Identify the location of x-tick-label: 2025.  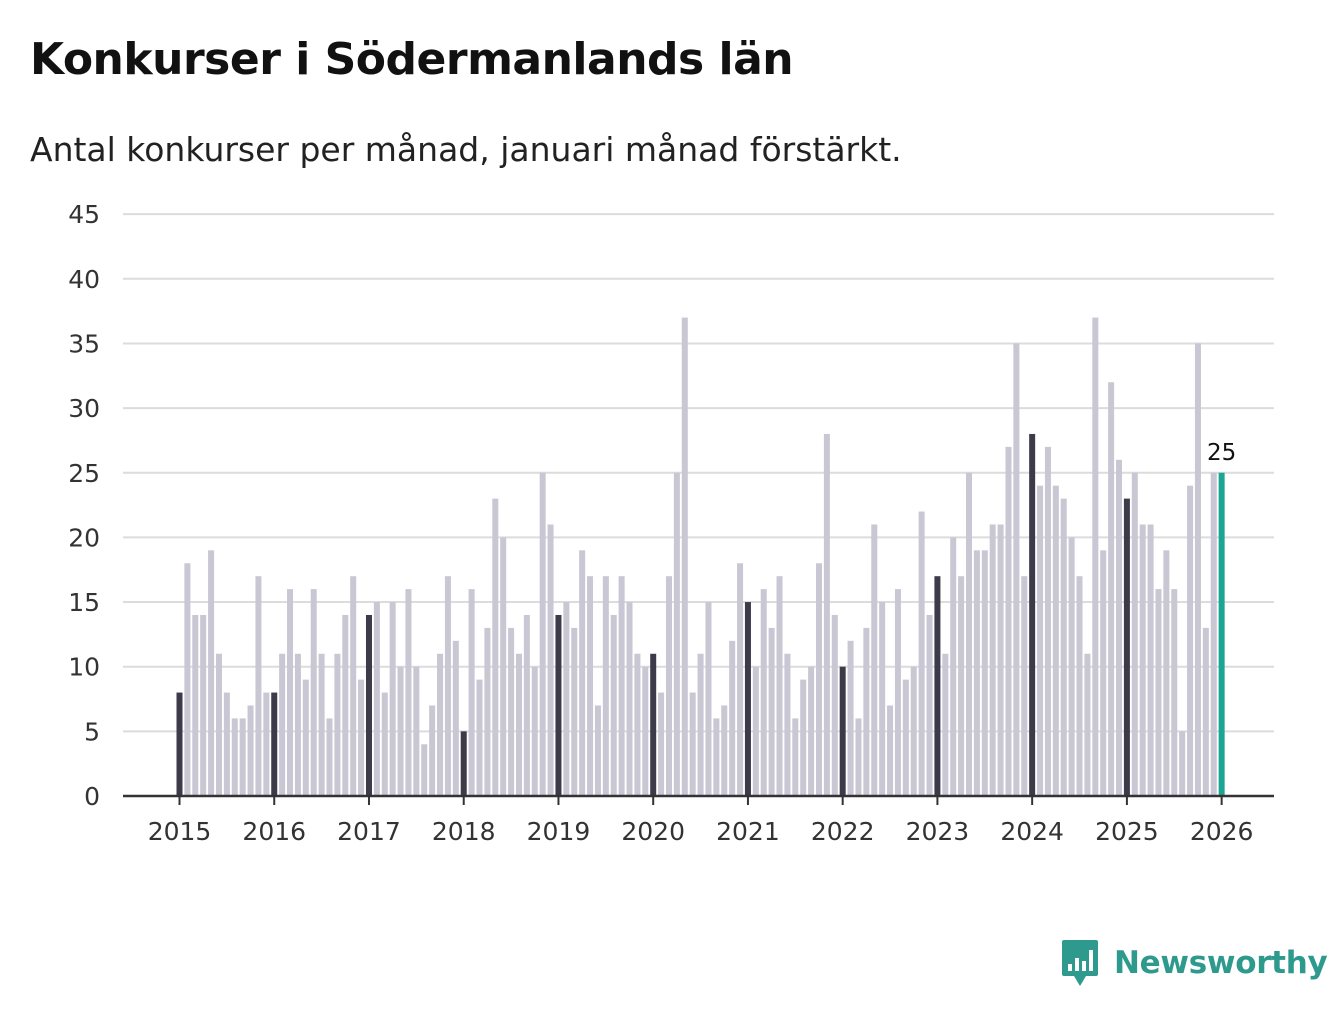
(1127, 831).